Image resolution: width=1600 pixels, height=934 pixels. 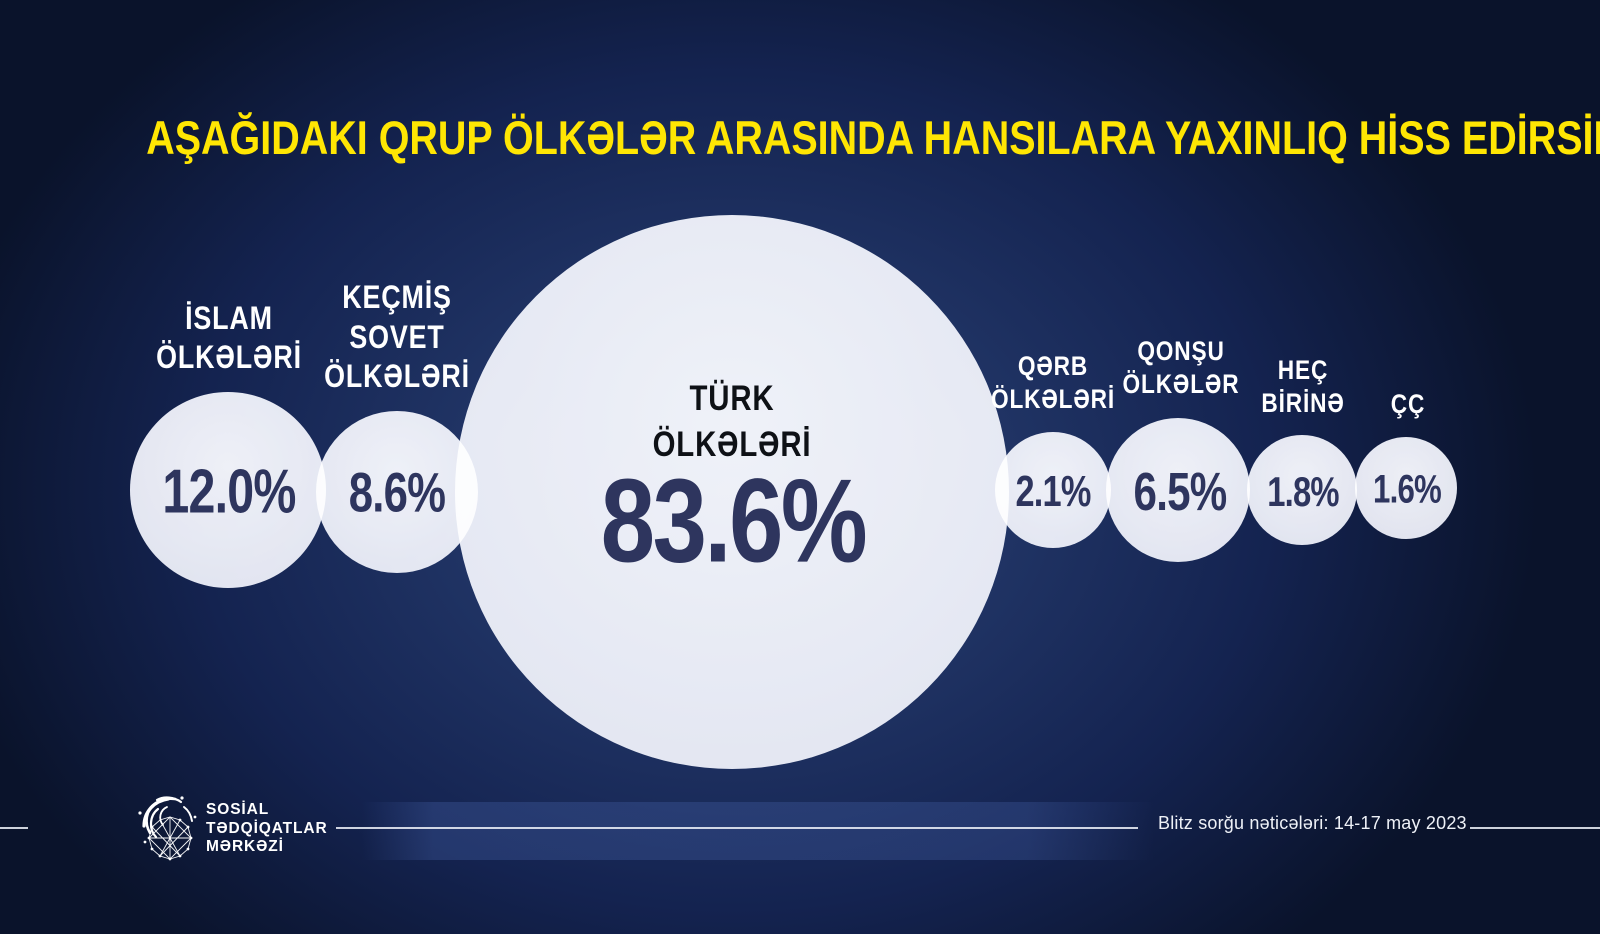 I want to click on footer-highlight-band, so click(x=758, y=831).